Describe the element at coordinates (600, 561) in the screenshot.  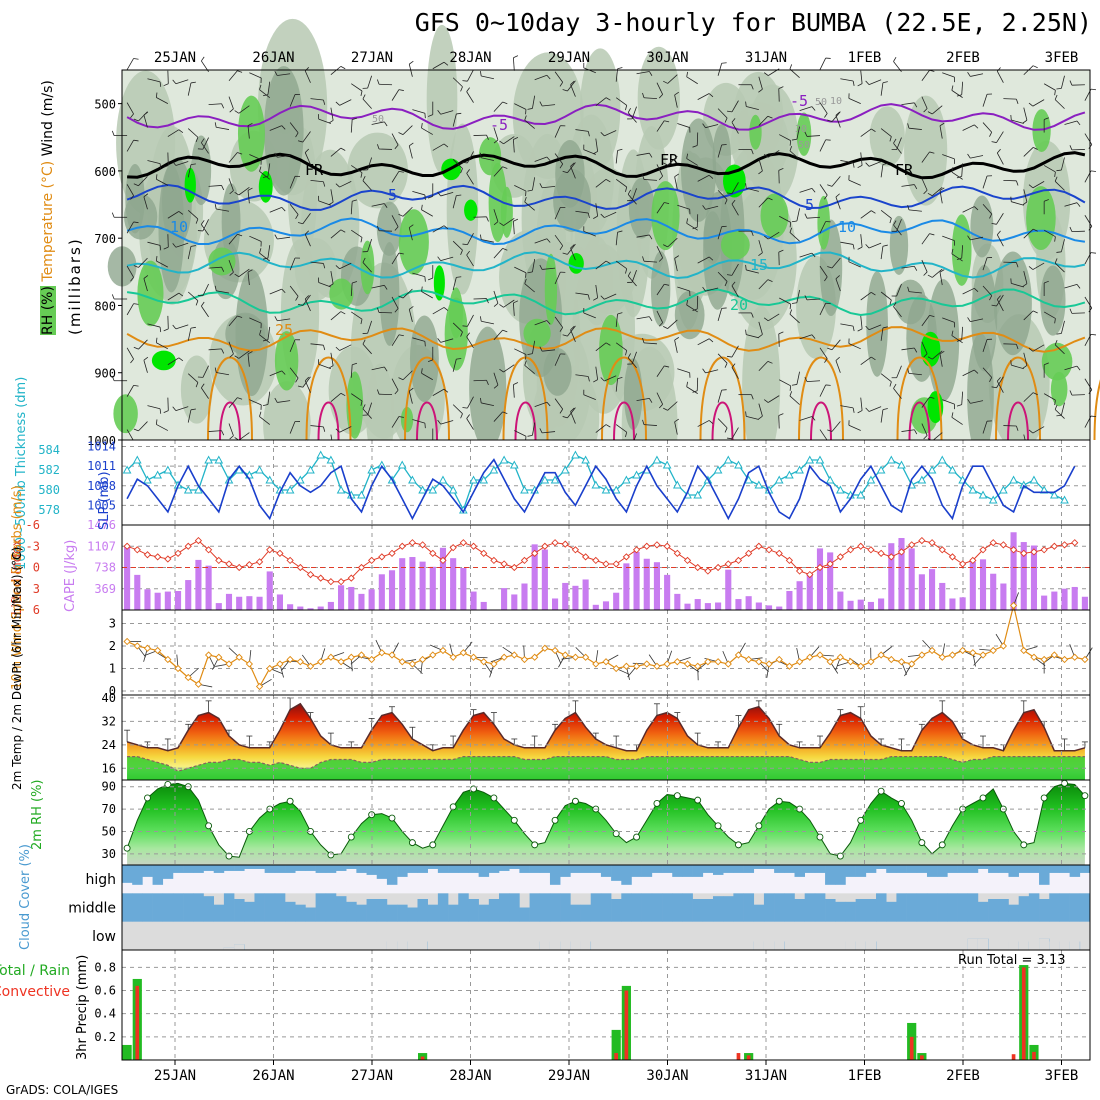
I see `li-line` at that location.